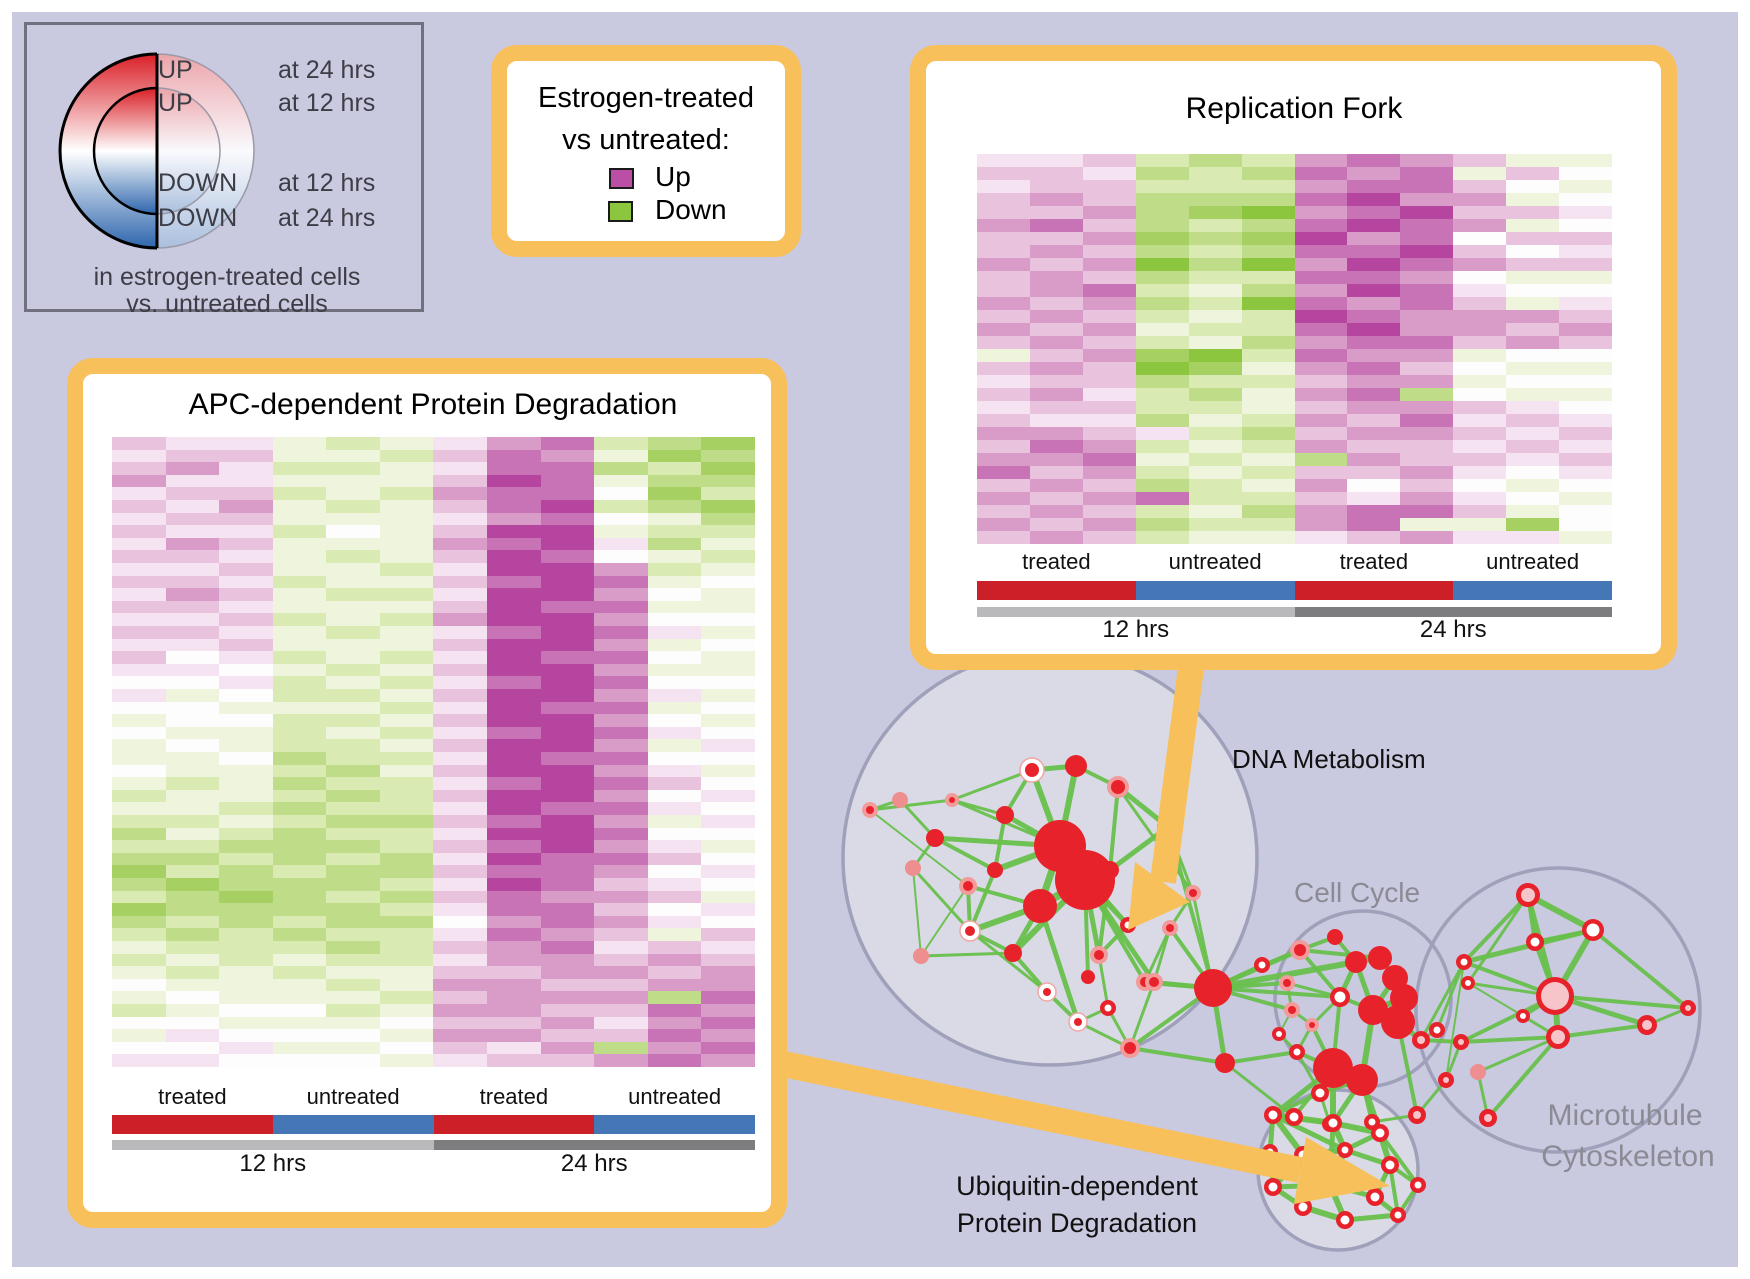 The width and height of the screenshot is (1750, 1279). What do you see at coordinates (1375, 1197) in the screenshot?
I see `gene-node-rw` at bounding box center [1375, 1197].